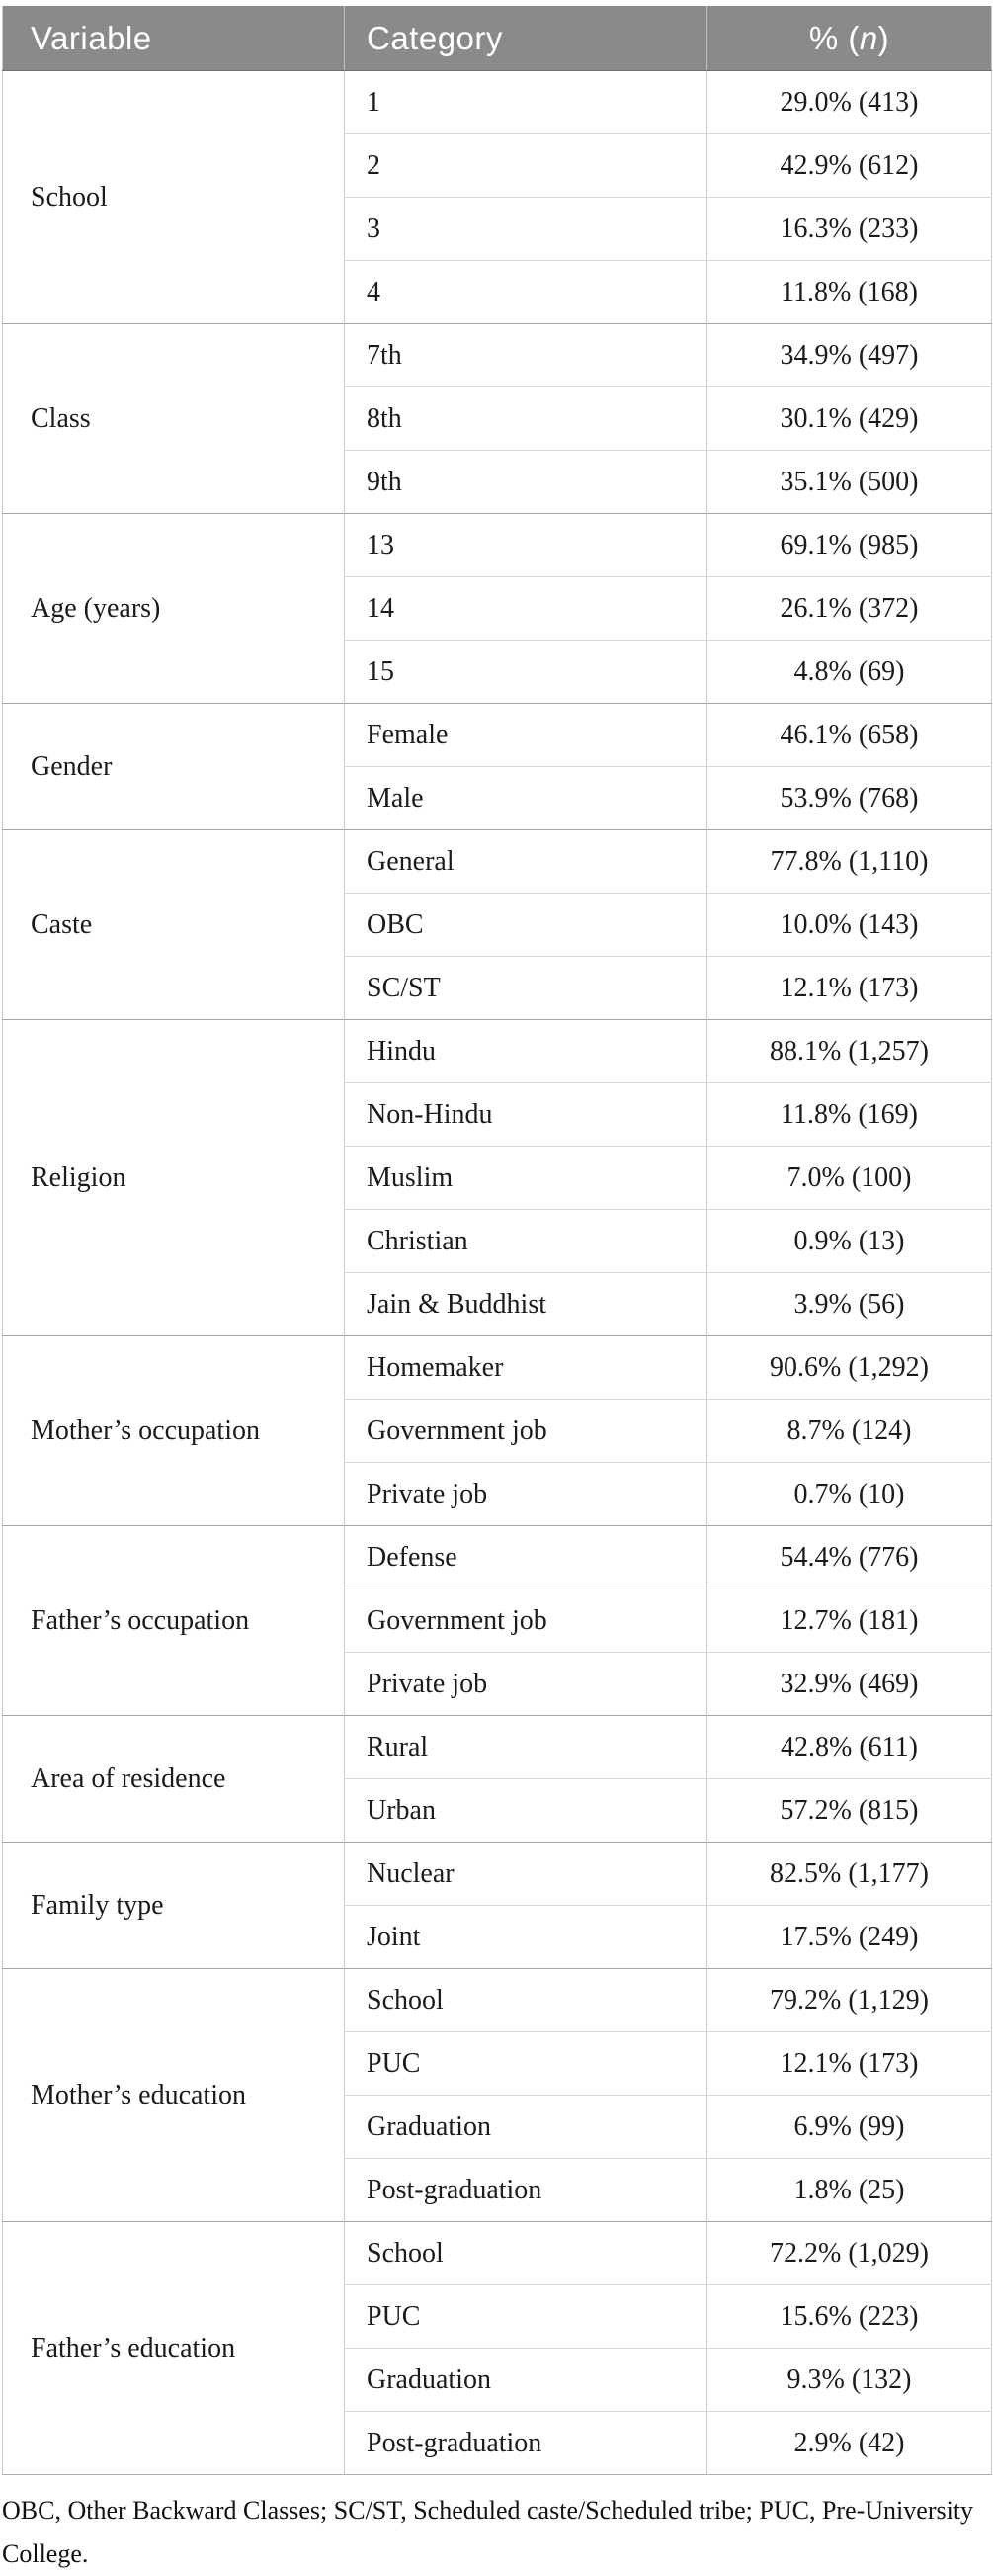  What do you see at coordinates (849, 2000) in the screenshot?
I see `value-cell: 79.2% (1,129)` at bounding box center [849, 2000].